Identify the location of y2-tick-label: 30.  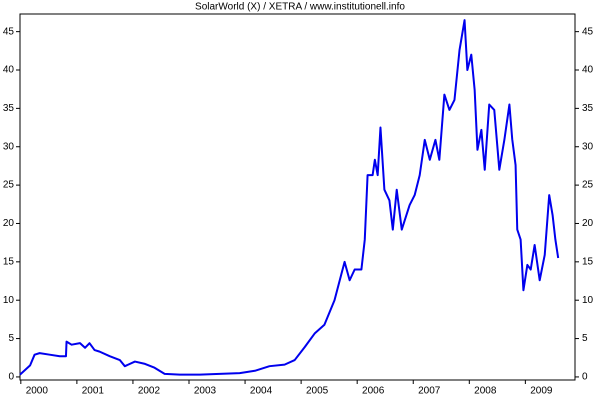
(588, 146).